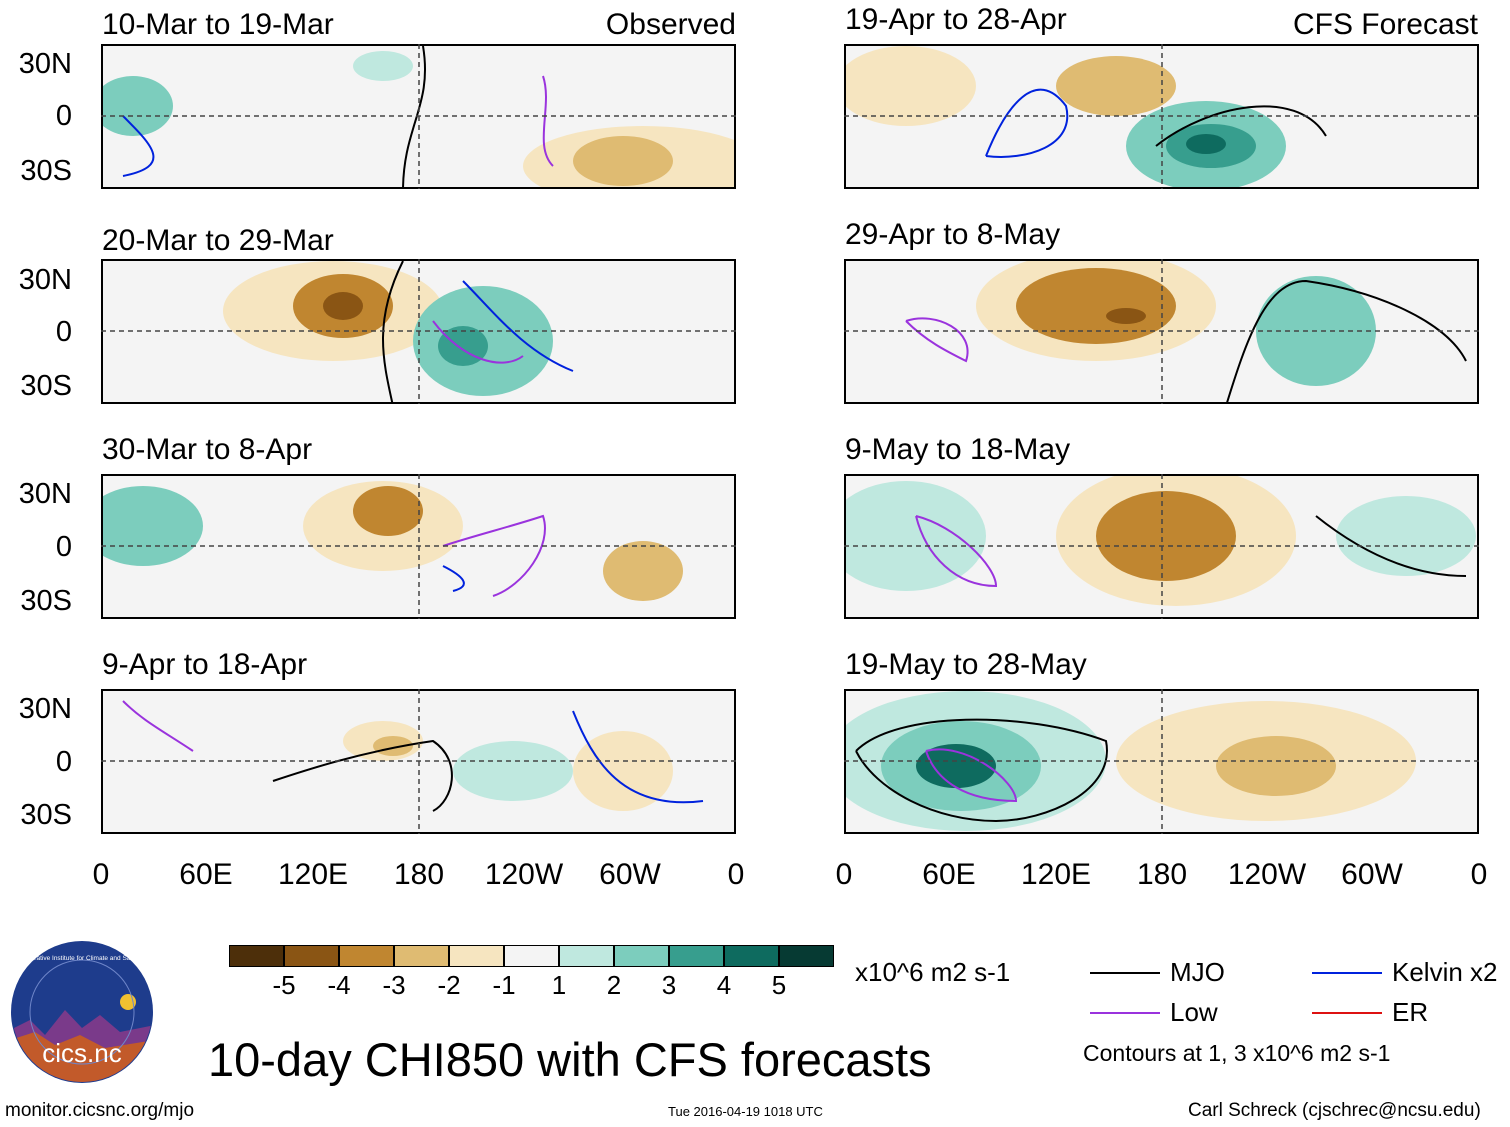  What do you see at coordinates (46, 601) in the screenshot?
I see `lat-label-30s-3: 30S` at bounding box center [46, 601].